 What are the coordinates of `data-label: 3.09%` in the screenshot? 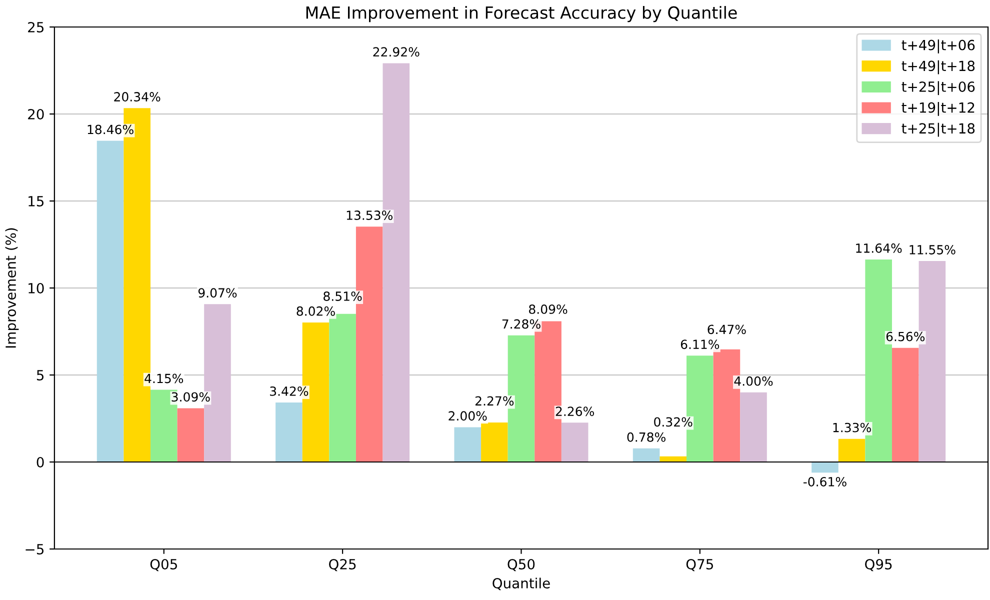 It's located at (191, 397).